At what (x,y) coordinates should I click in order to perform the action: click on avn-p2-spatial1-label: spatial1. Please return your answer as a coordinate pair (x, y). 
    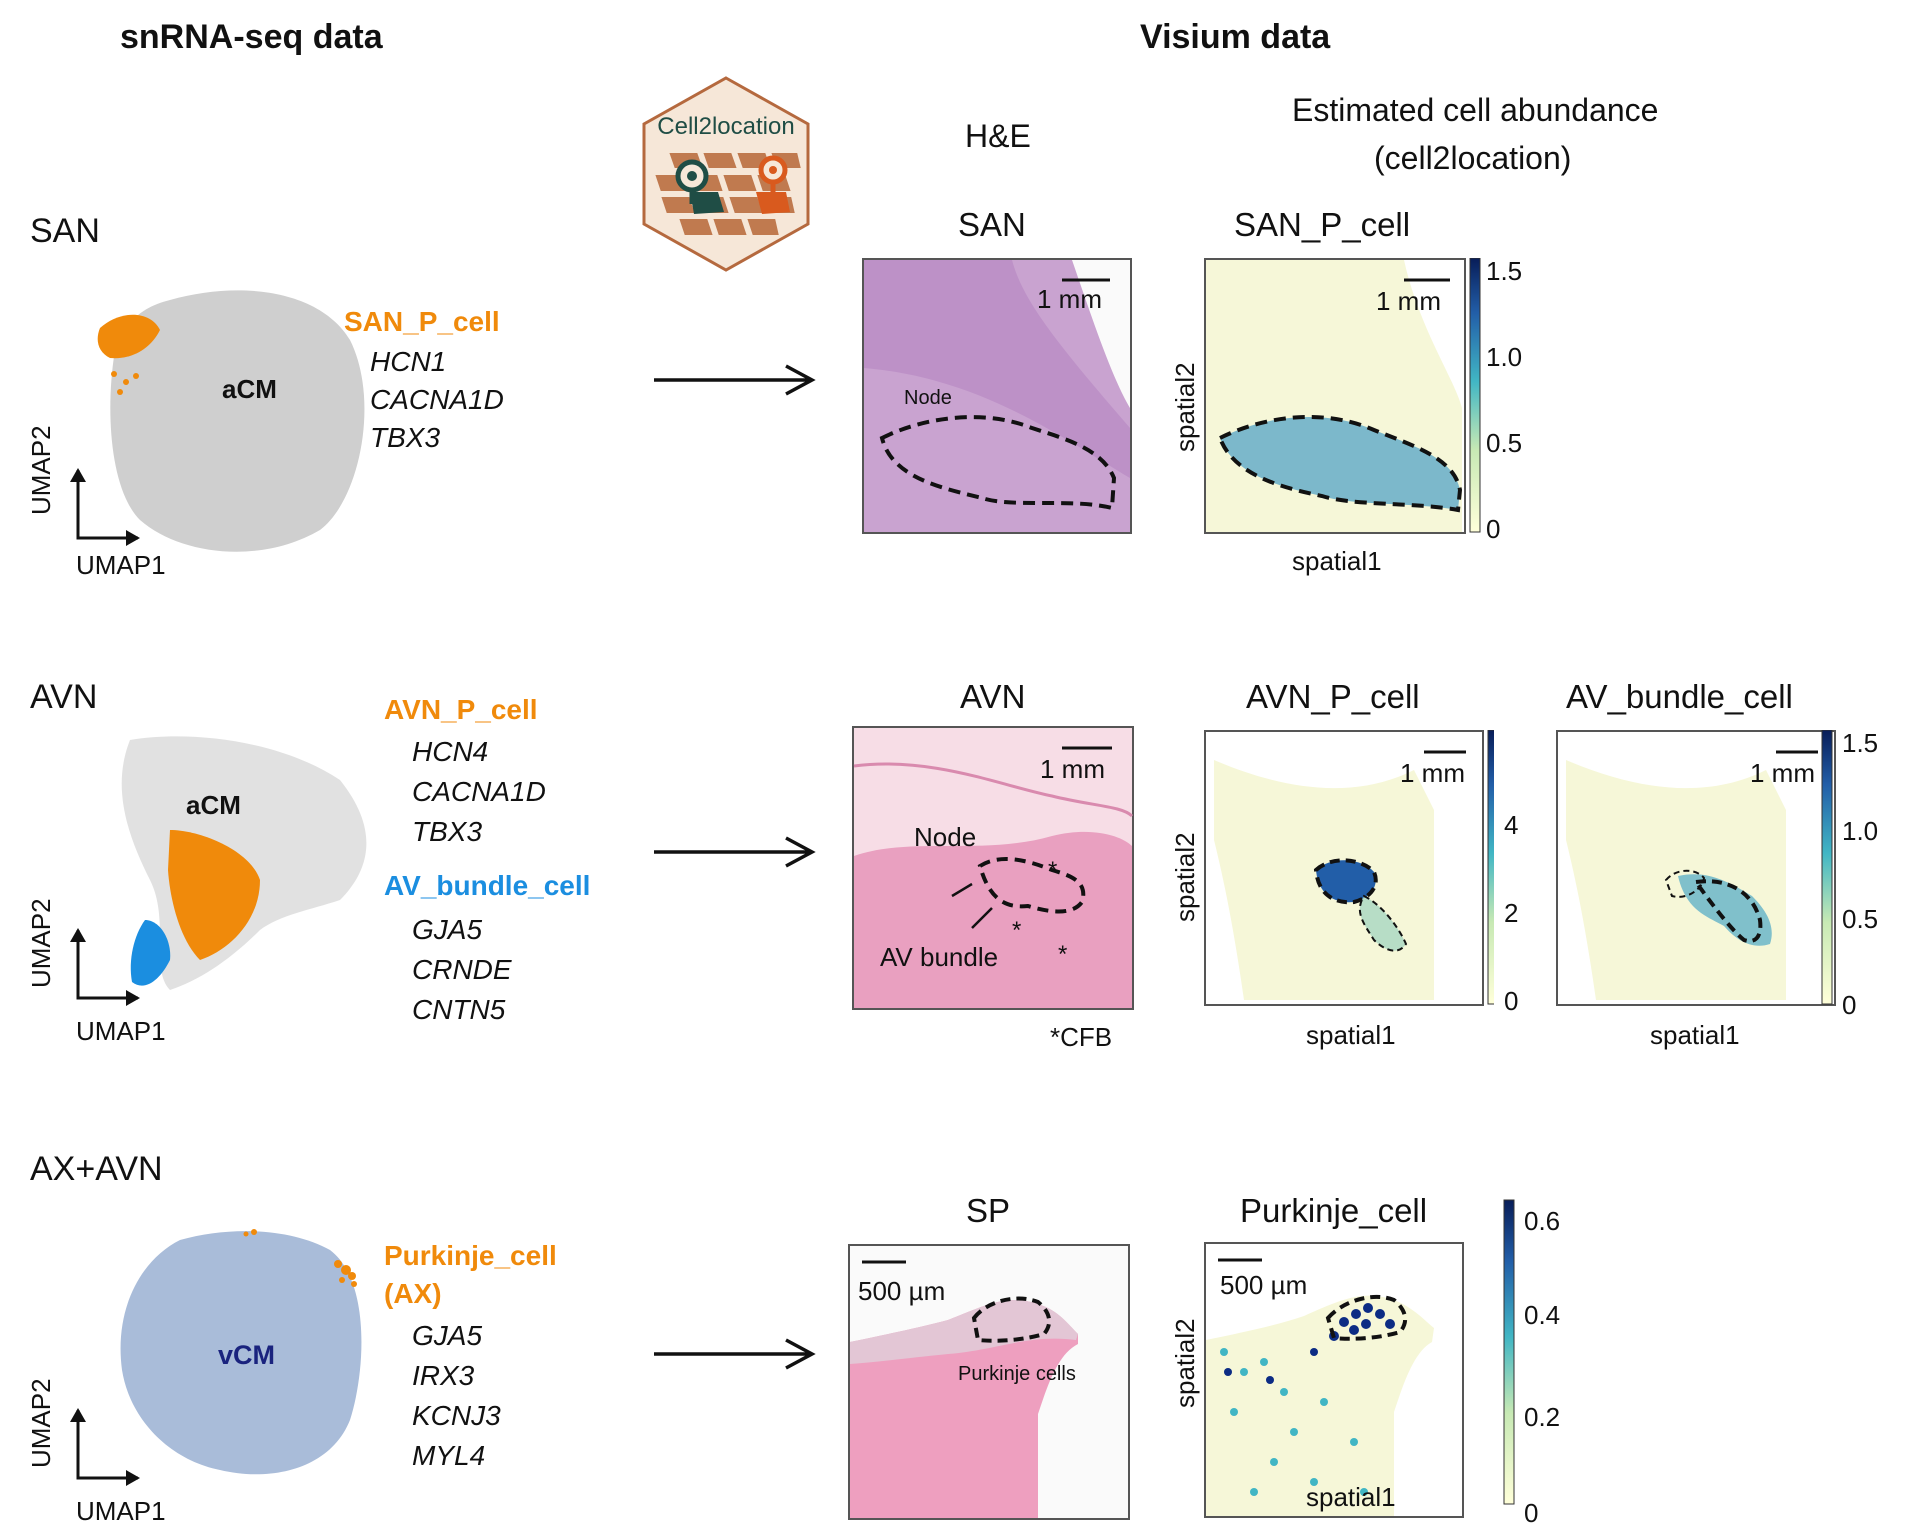
    Looking at the image, I should click on (1695, 1035).